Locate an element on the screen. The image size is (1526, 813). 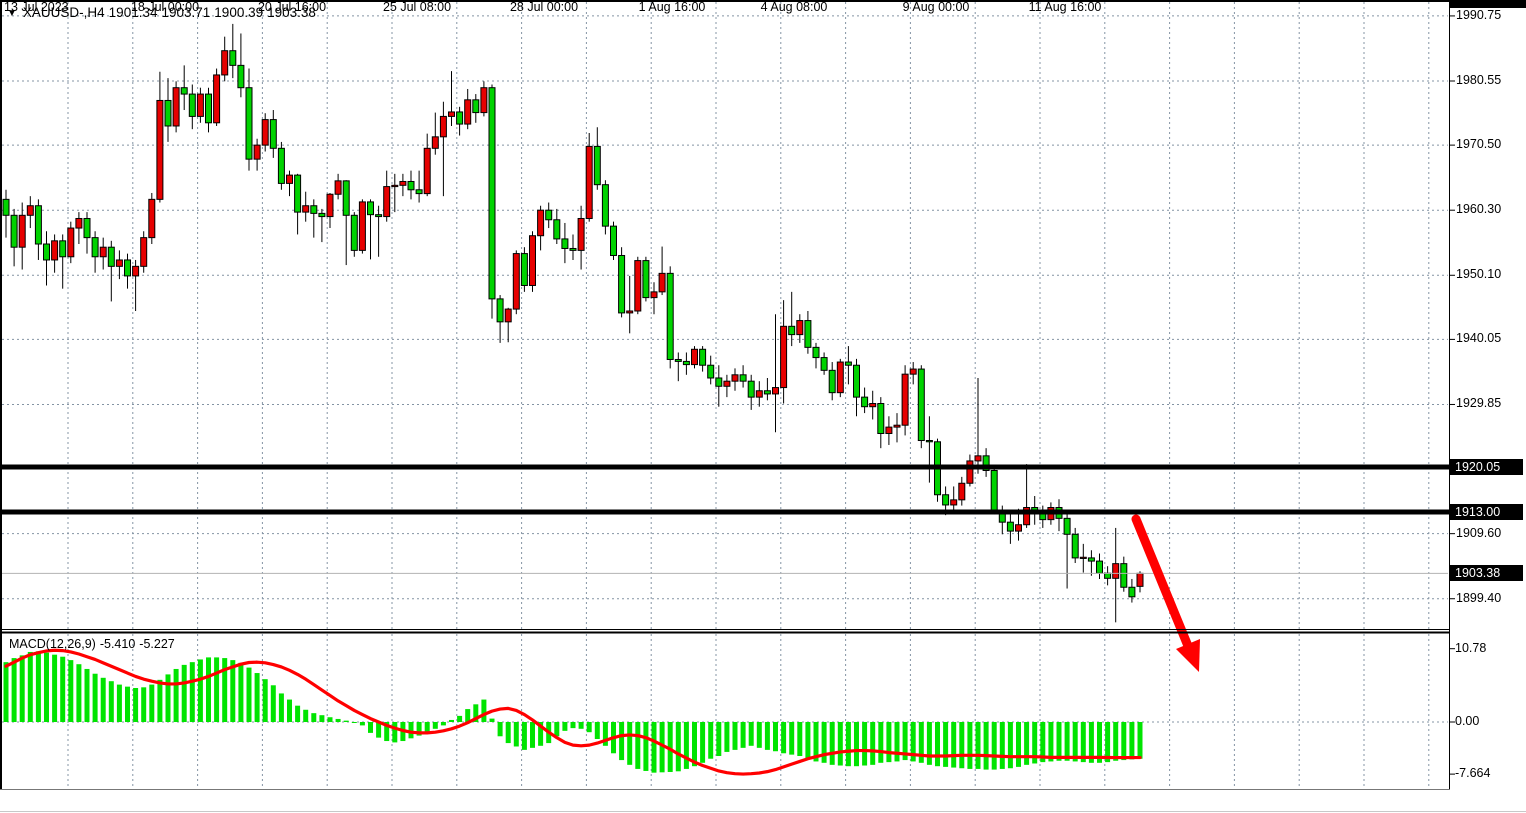
trend-arrow-shaft is located at coordinates (1162, 582).